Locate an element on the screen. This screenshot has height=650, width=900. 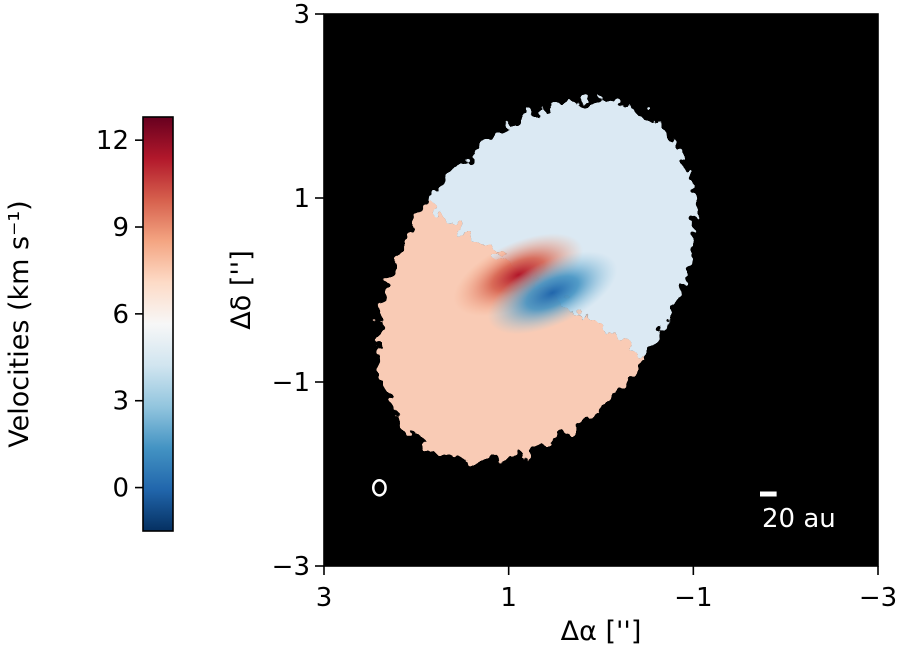
x-tick-label: −3 is located at coordinates (878, 598).